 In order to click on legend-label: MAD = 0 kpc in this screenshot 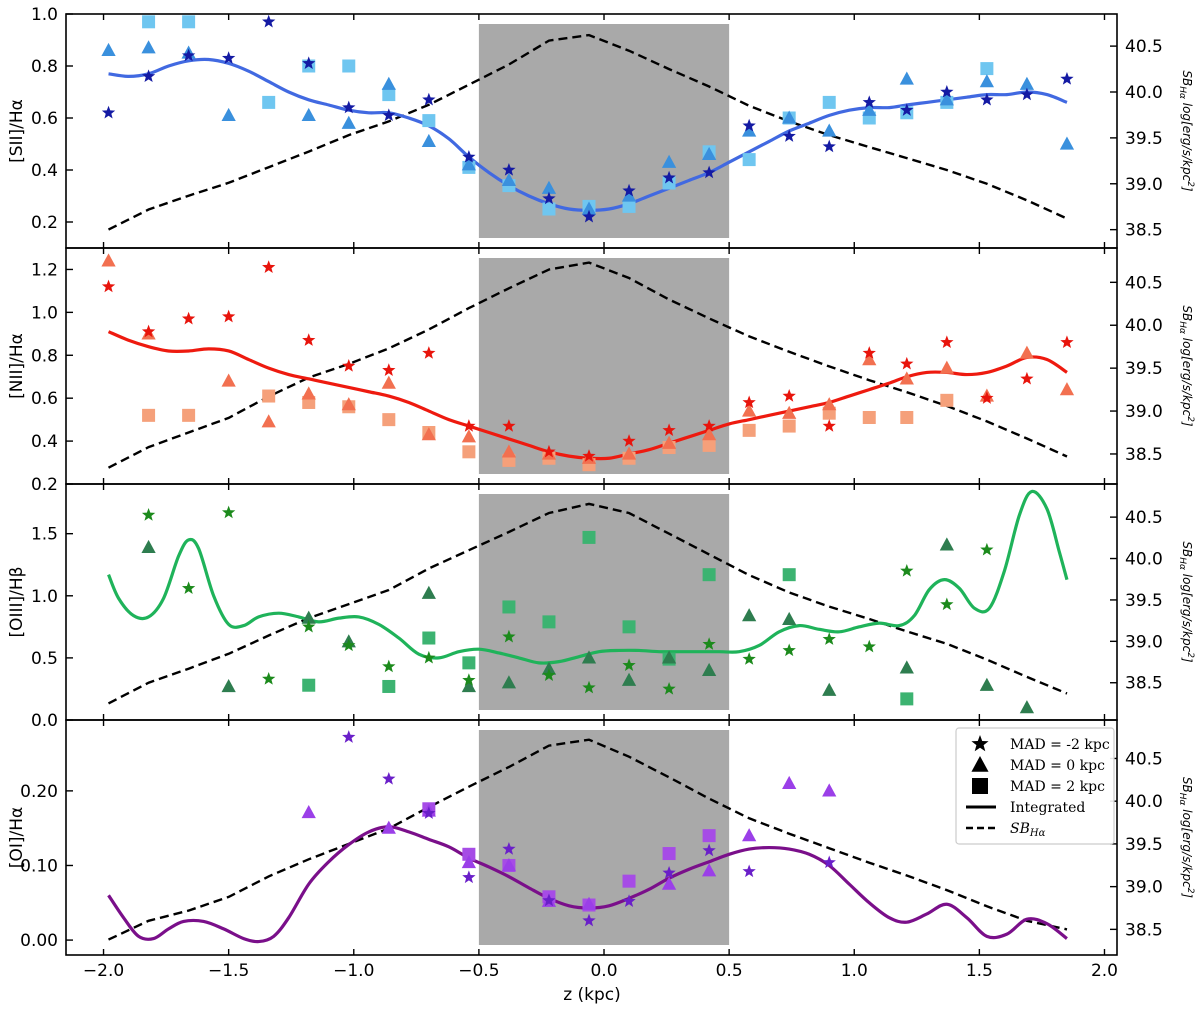, I will do `click(1057, 766)`.